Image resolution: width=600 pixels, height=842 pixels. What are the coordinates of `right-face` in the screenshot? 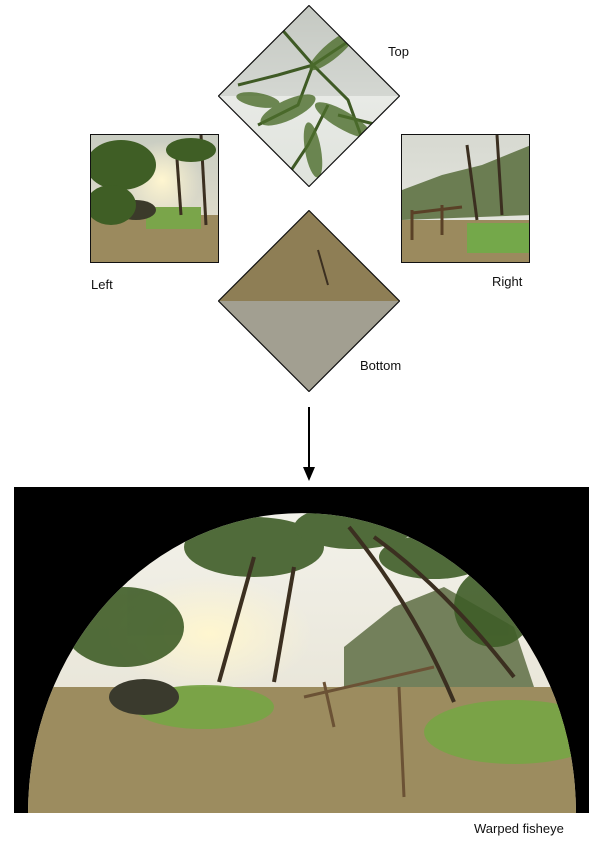 It's located at (465, 198).